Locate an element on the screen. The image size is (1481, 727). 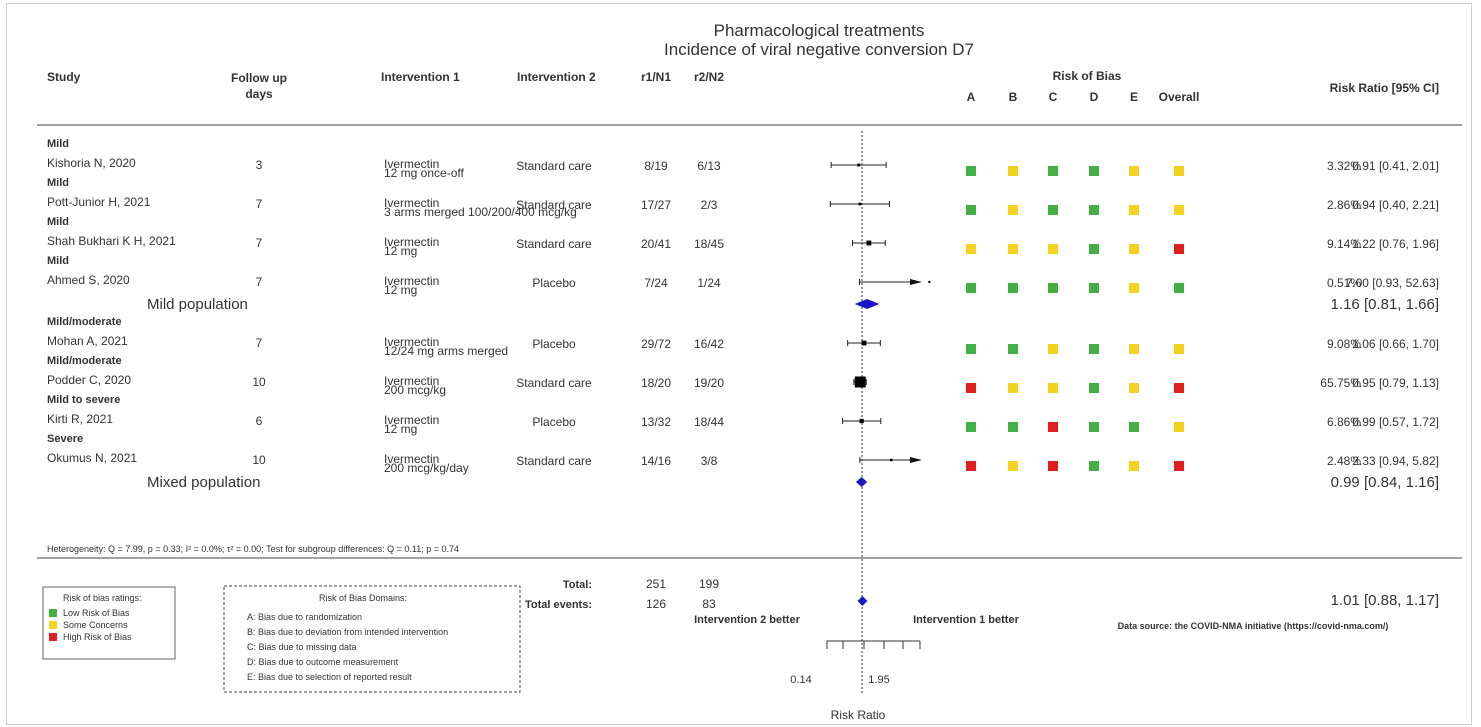
follow-up-value: 10 is located at coordinates (259, 382).